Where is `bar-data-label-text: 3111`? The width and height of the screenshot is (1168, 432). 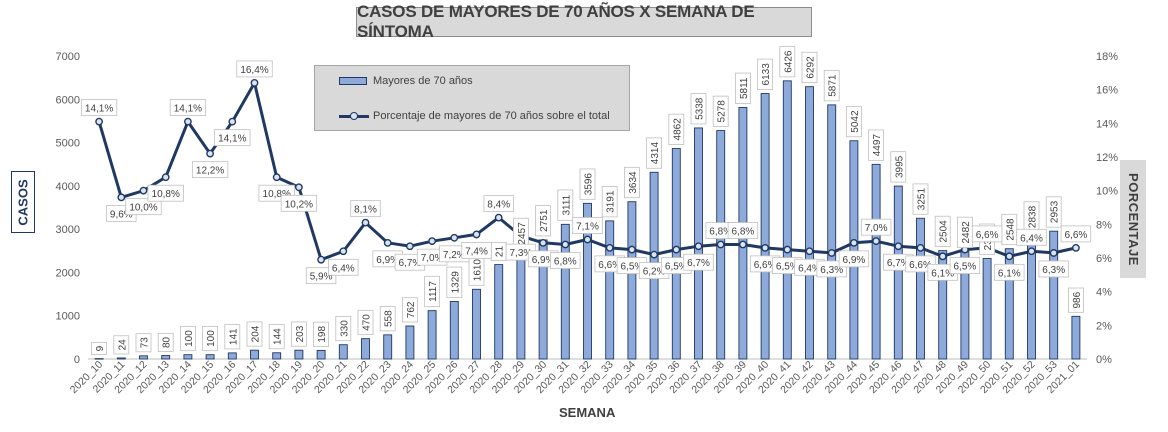 bar-data-label-text: 3111 is located at coordinates (566, 204).